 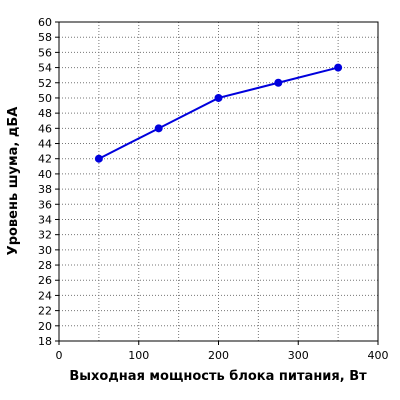 I want to click on y-tick-label: 18, so click(x=45, y=341).